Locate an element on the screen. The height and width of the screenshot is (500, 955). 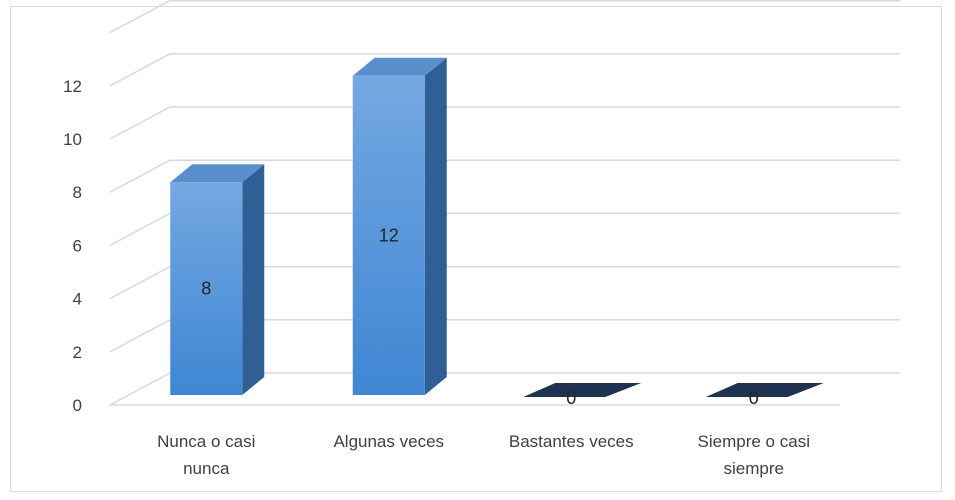
bar-2: 0 is located at coordinates (582, 395).